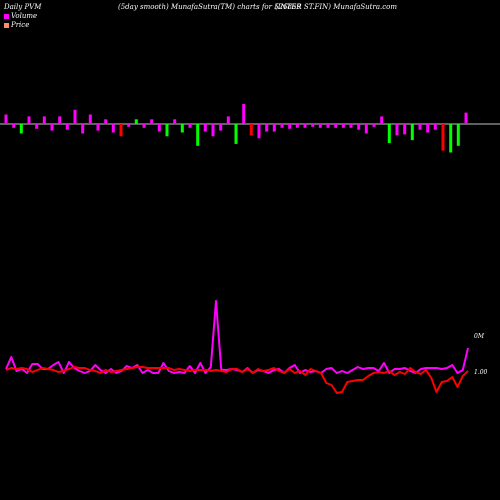 Image resolution: width=500 pixels, height=500 pixels. Describe the element at coordinates (23, 7) in the screenshot. I see `chart-header-left: Daily PVM` at that location.